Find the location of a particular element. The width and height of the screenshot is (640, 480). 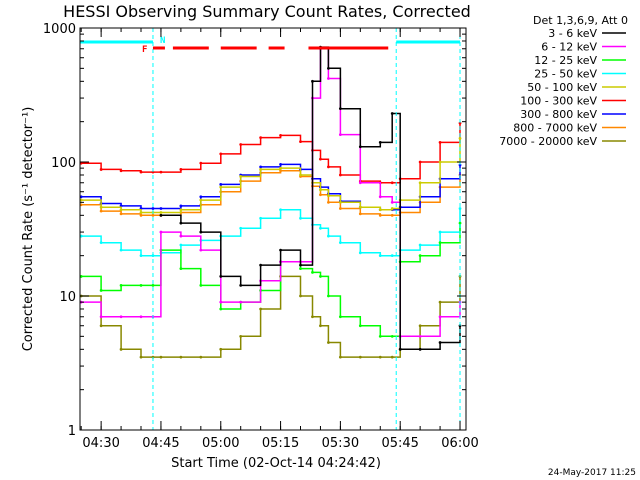

legend-label: 25 - 50 keV is located at coordinates (565, 74).